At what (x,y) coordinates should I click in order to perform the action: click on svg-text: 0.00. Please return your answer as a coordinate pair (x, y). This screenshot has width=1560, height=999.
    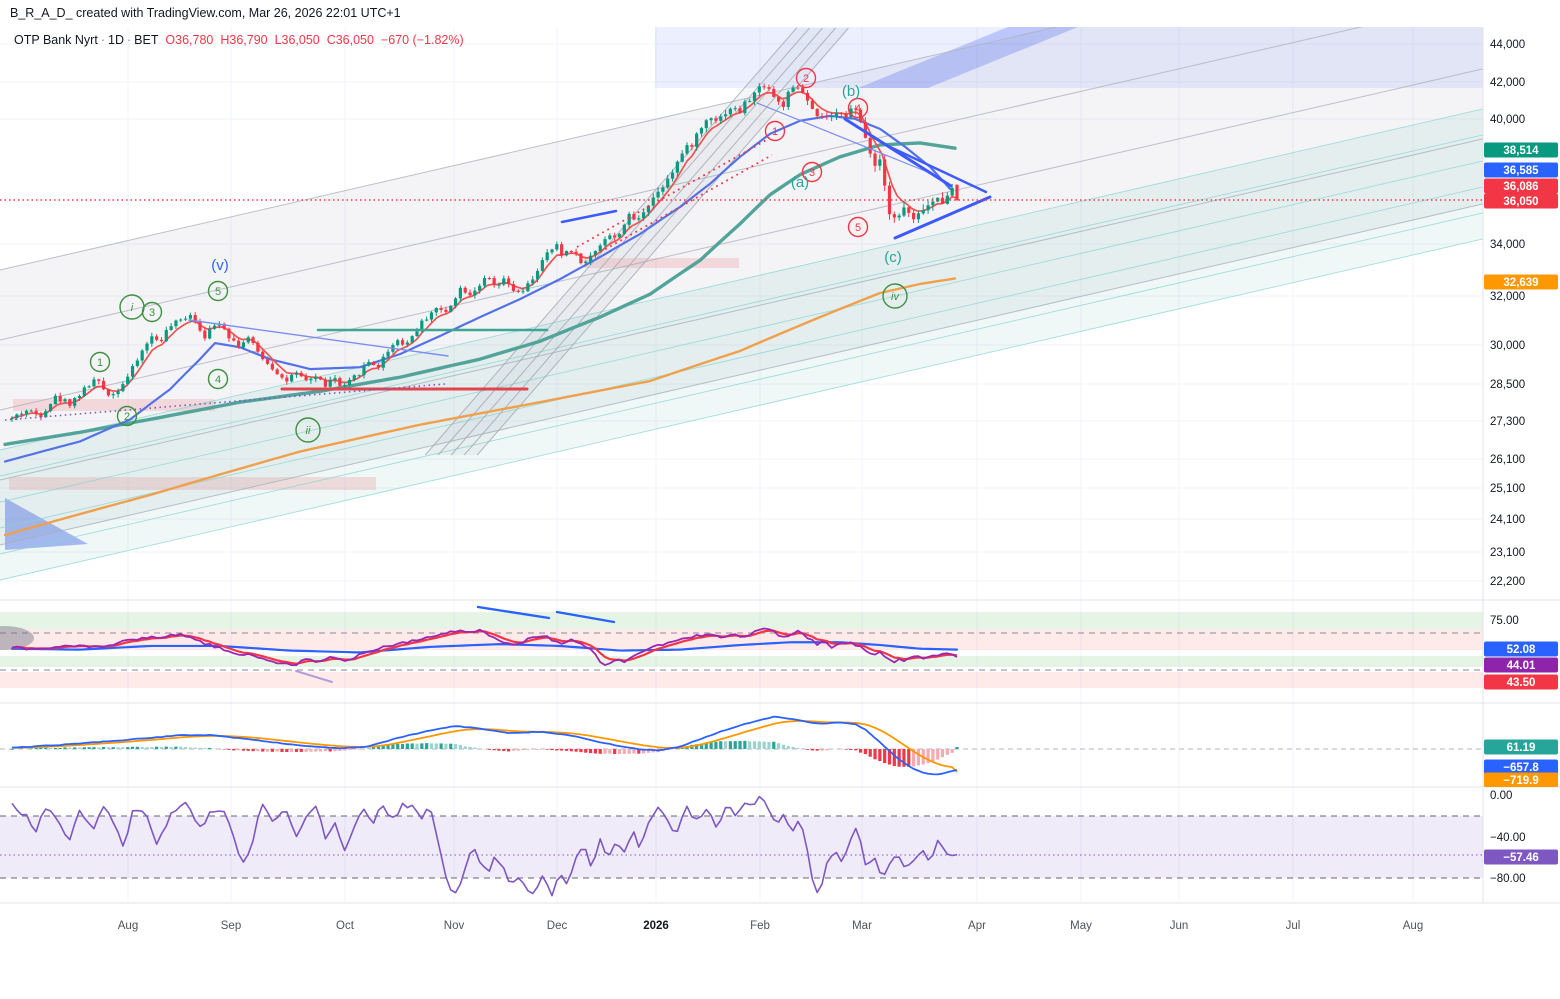
    Looking at the image, I should click on (1501, 796).